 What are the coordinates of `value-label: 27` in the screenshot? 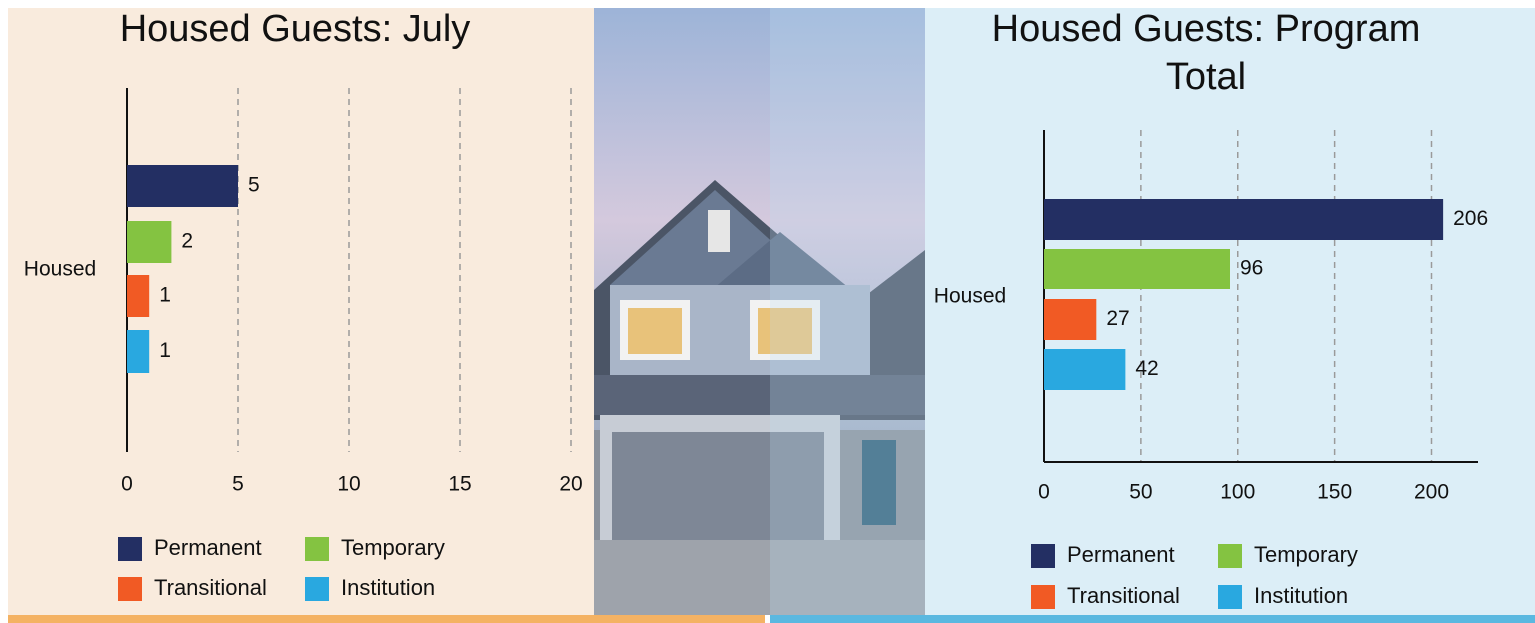 It's located at (1117, 318).